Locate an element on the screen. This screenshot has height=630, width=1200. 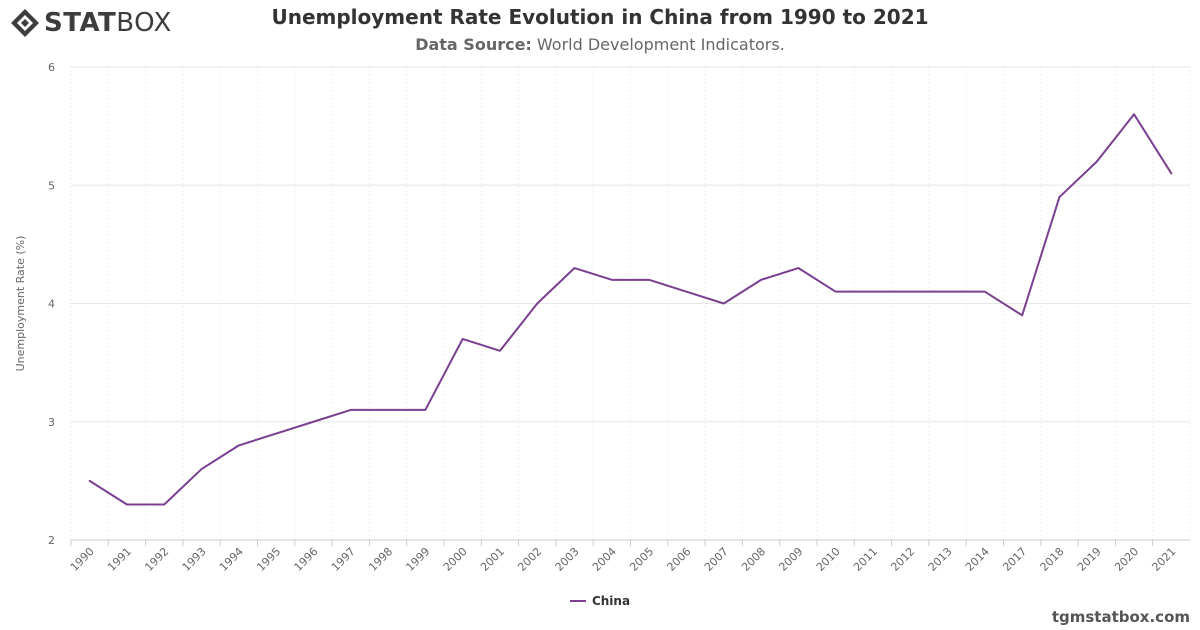
x-tick-label: 2013 is located at coordinates (940, 559).